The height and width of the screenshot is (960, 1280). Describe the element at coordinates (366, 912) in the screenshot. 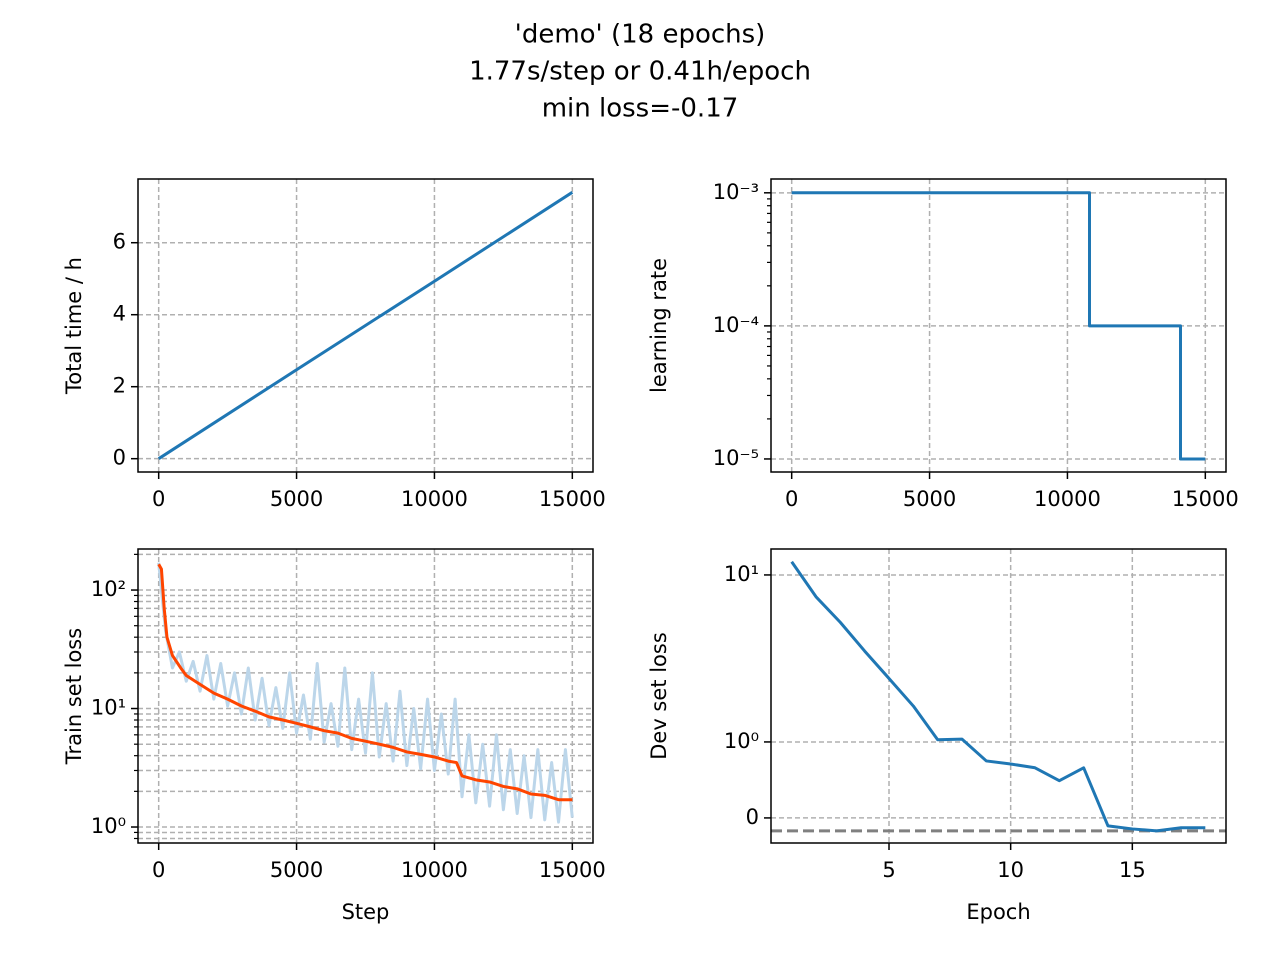

I see `x-axis-label: Step` at that location.